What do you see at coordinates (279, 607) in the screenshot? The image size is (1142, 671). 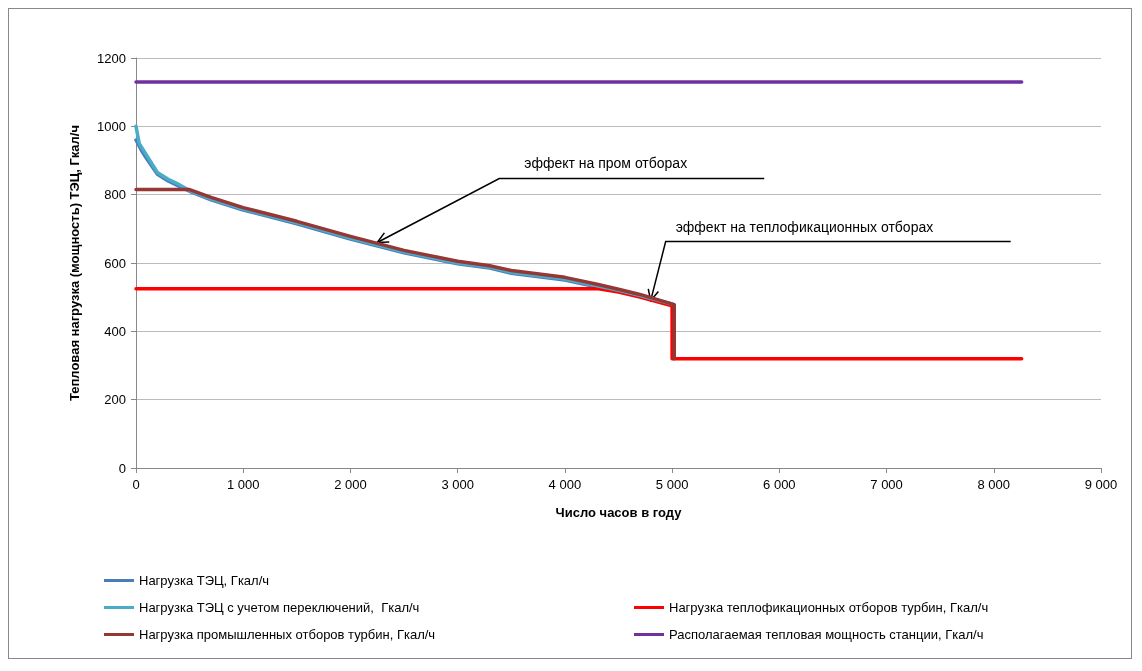 I see `legend-label: Нагрузка ТЭЦ с учетом переключений, Гкал/ч` at bounding box center [279, 607].